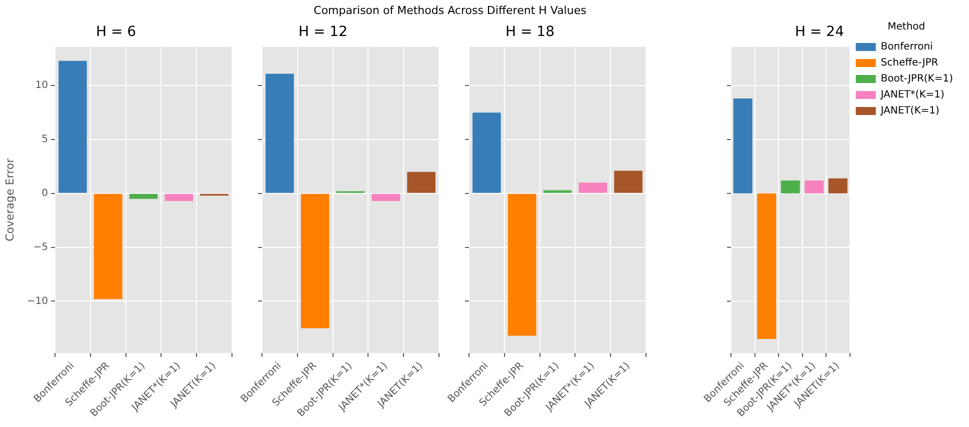  I want to click on chart-title: H = 6, so click(116, 32).